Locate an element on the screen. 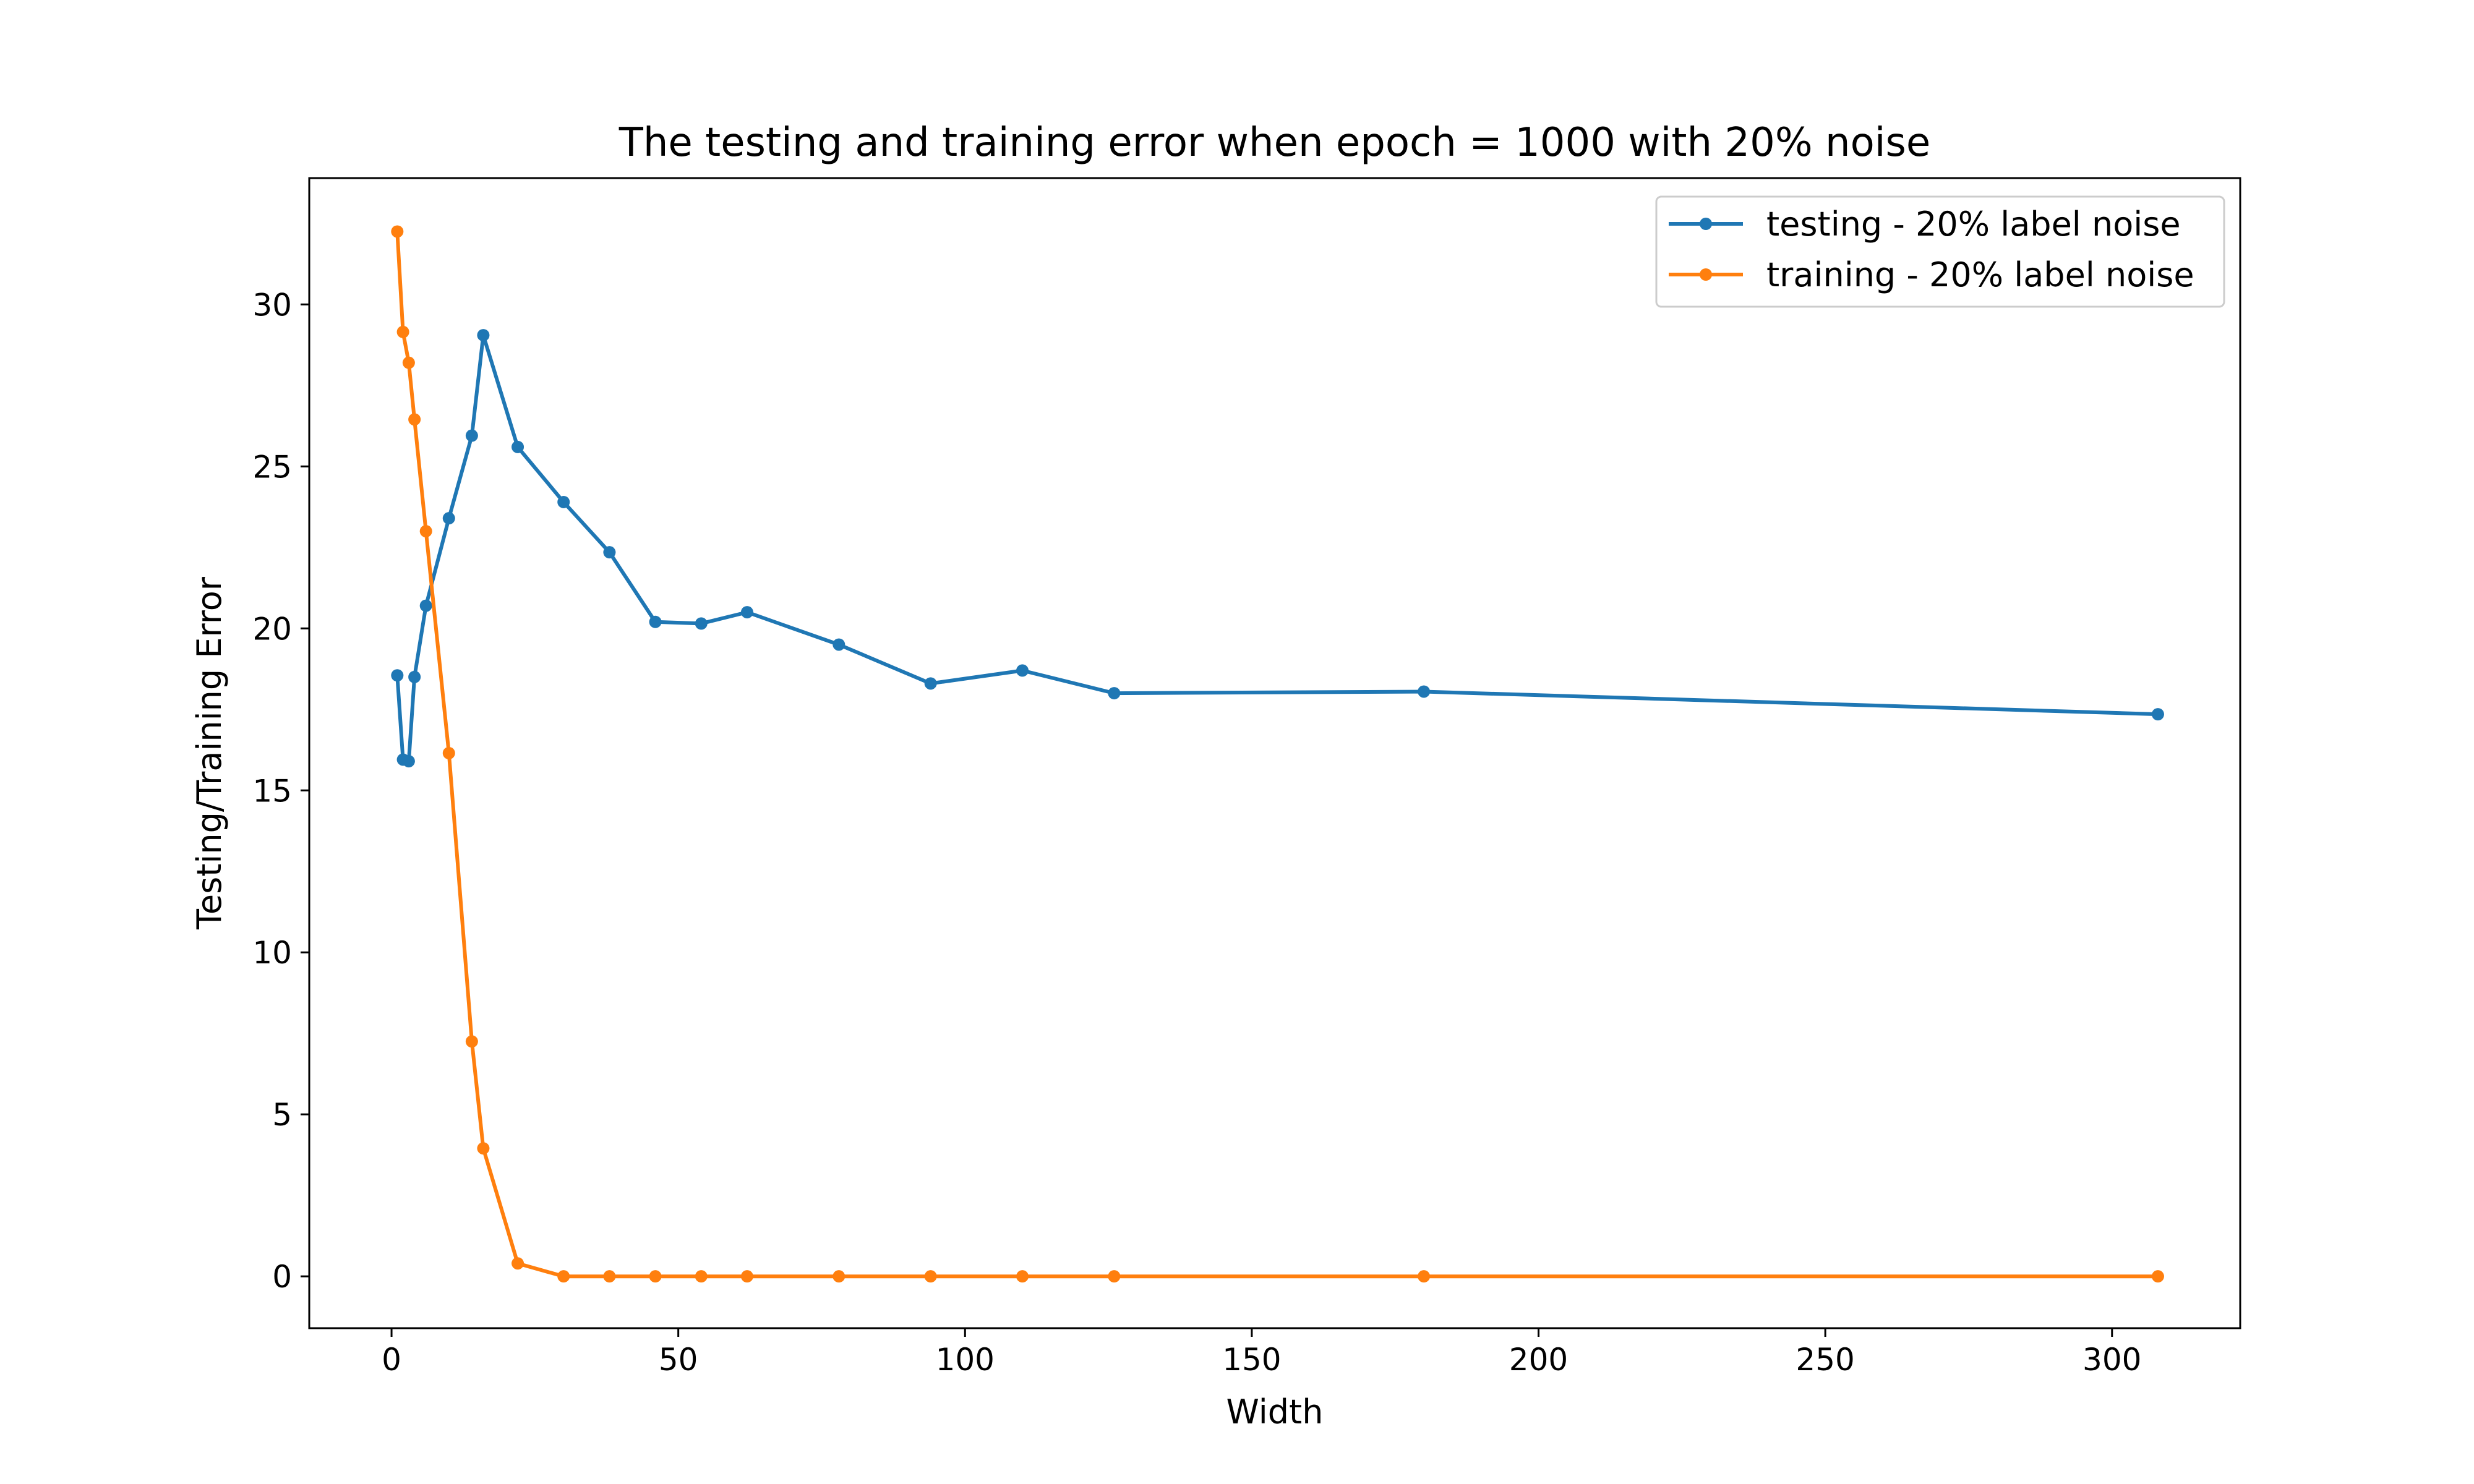 The height and width of the screenshot is (1484, 2474). y-tick-label: 25 is located at coordinates (272, 467).